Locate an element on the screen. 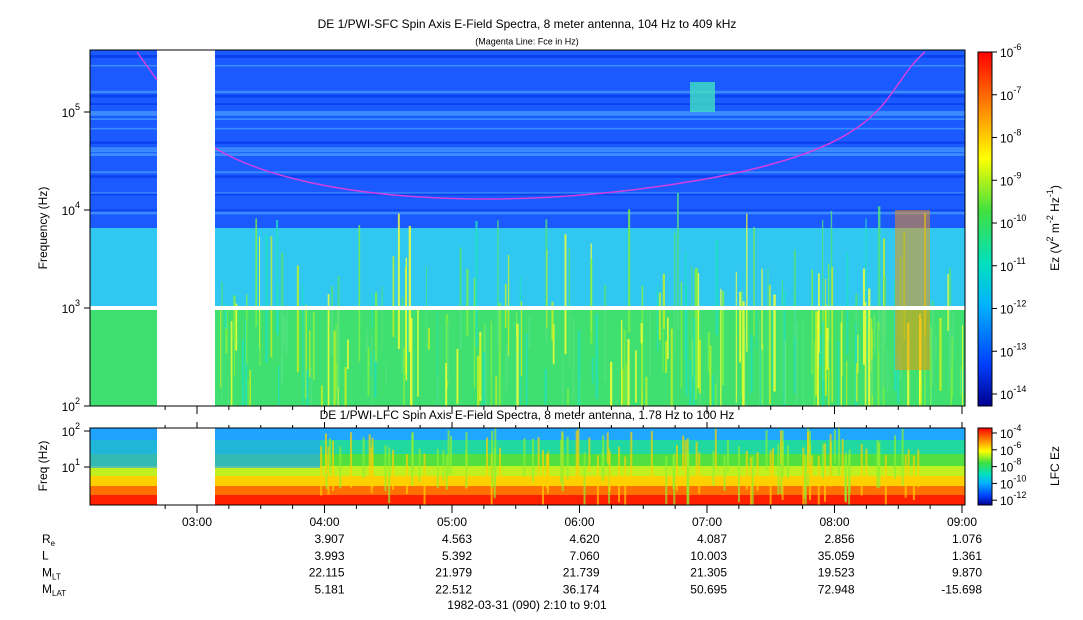 This screenshot has height=620, width=1083. x-tick-label: 07:00 is located at coordinates (707, 522).